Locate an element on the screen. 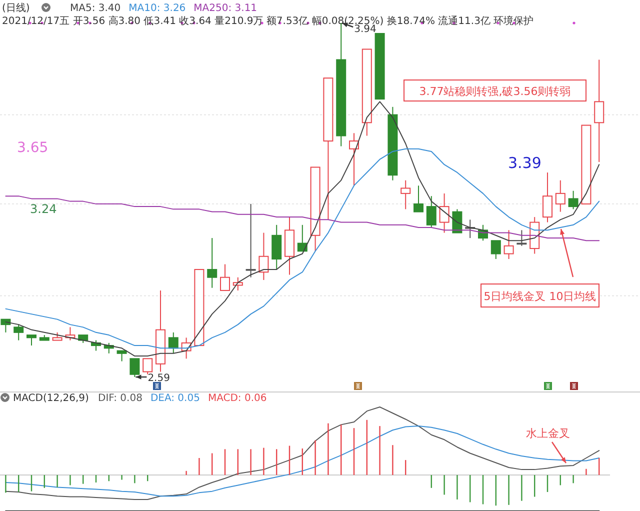 The width and height of the screenshot is (640, 511). annotation: 3.65 is located at coordinates (32, 148).